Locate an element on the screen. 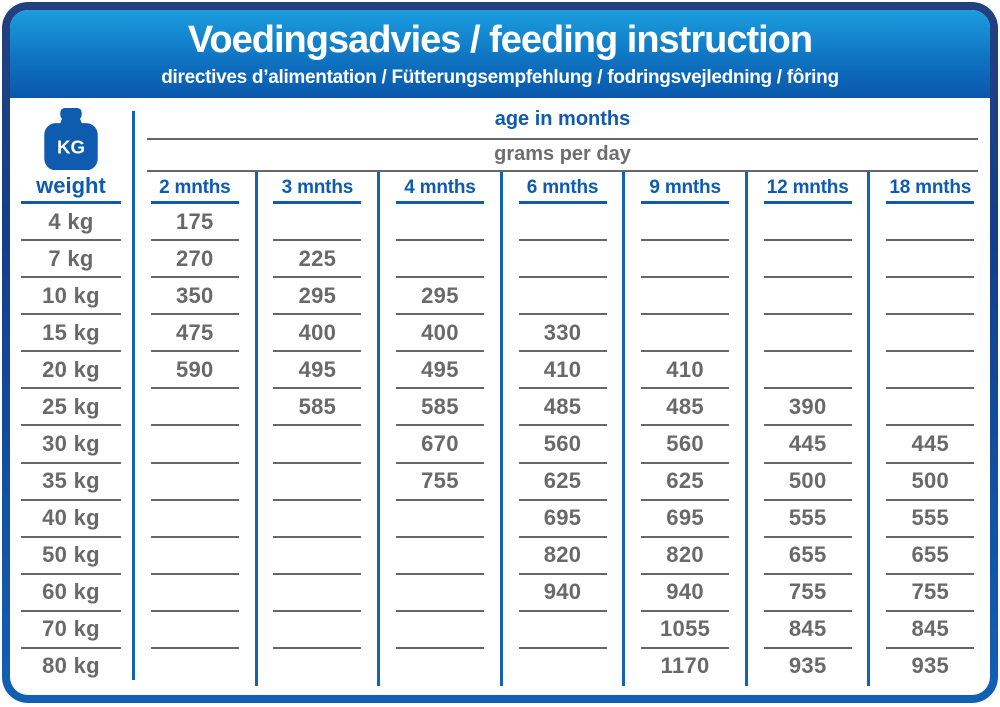 The height and width of the screenshot is (707, 1000). value-cell: 350 is located at coordinates (195, 296).